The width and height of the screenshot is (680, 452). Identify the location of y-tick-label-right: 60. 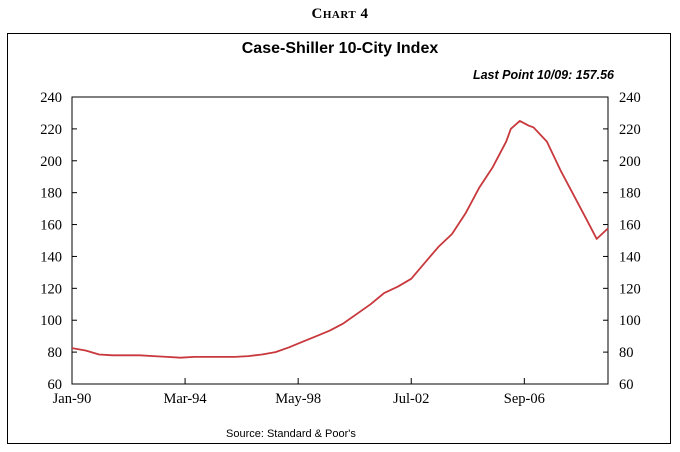
(626, 385).